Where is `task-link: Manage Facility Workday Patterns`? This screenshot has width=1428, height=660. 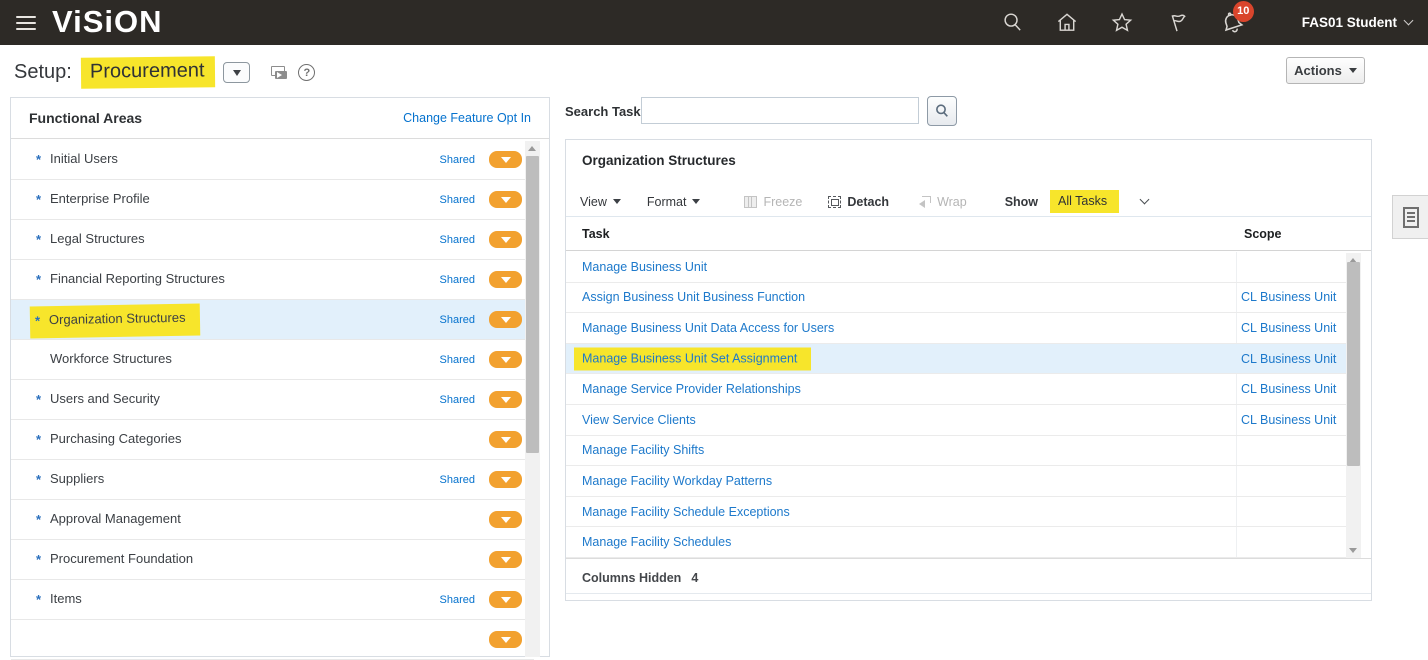
task-link: Manage Facility Workday Patterns is located at coordinates (677, 480).